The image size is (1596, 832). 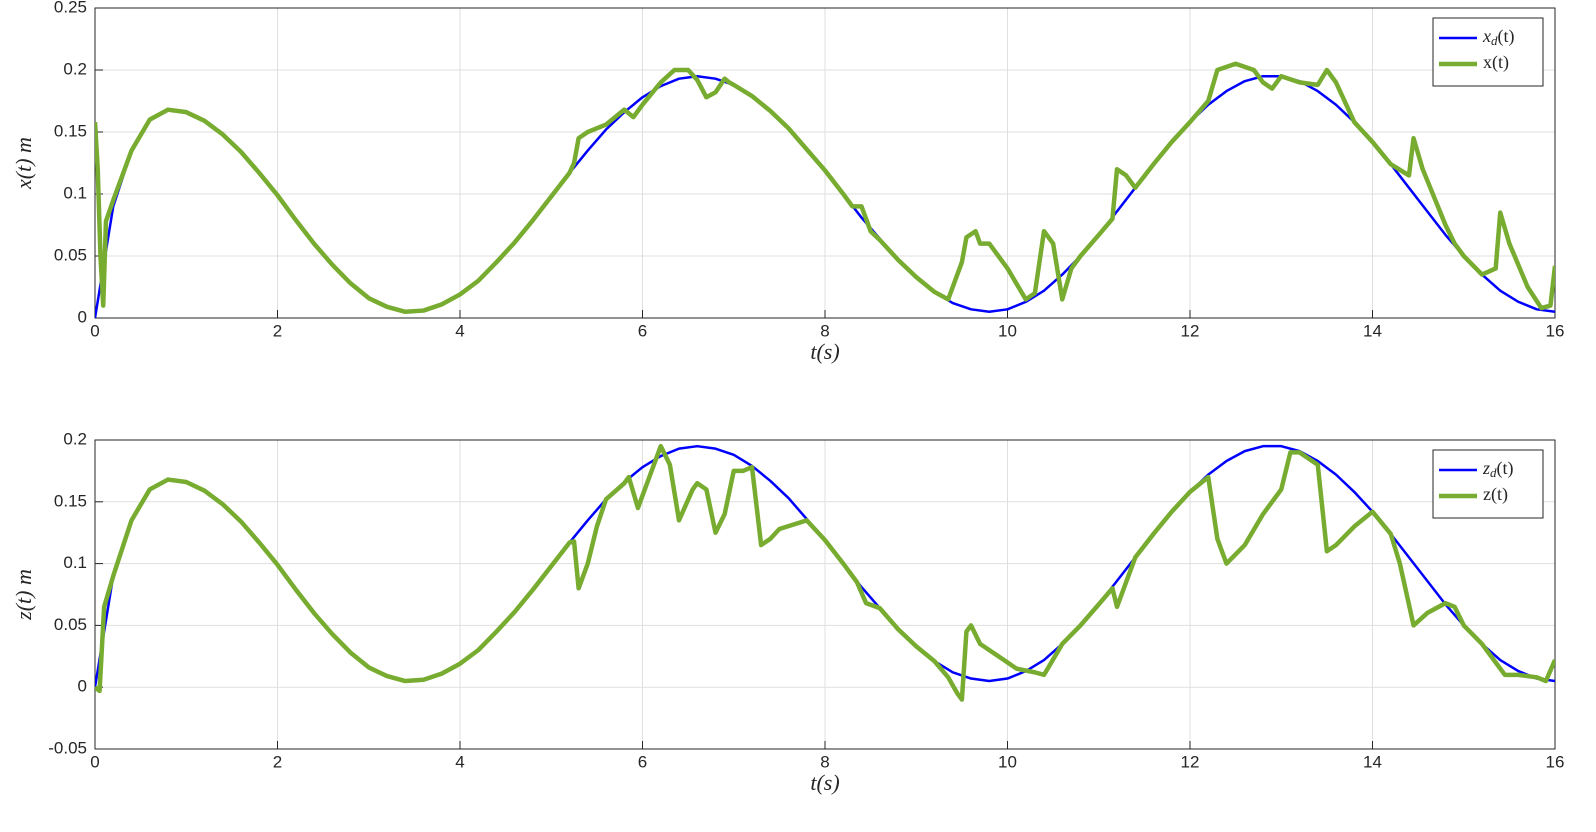 What do you see at coordinates (1495, 494) in the screenshot?
I see `legend-label: z(t)` at bounding box center [1495, 494].